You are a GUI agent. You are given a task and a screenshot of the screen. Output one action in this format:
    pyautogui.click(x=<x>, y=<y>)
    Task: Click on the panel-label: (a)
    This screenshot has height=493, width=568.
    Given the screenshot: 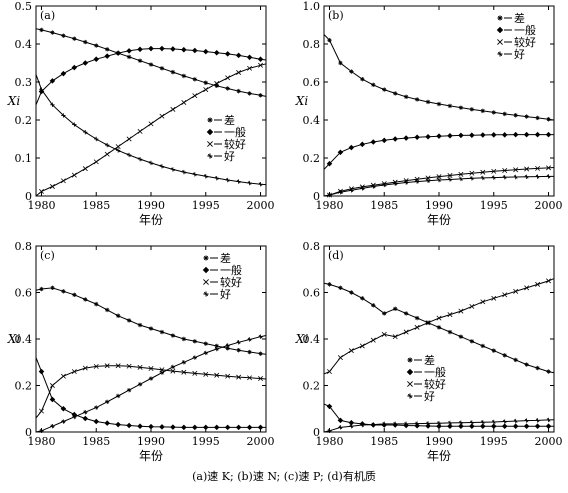 What is the action you would take?
    pyautogui.click(x=47, y=15)
    